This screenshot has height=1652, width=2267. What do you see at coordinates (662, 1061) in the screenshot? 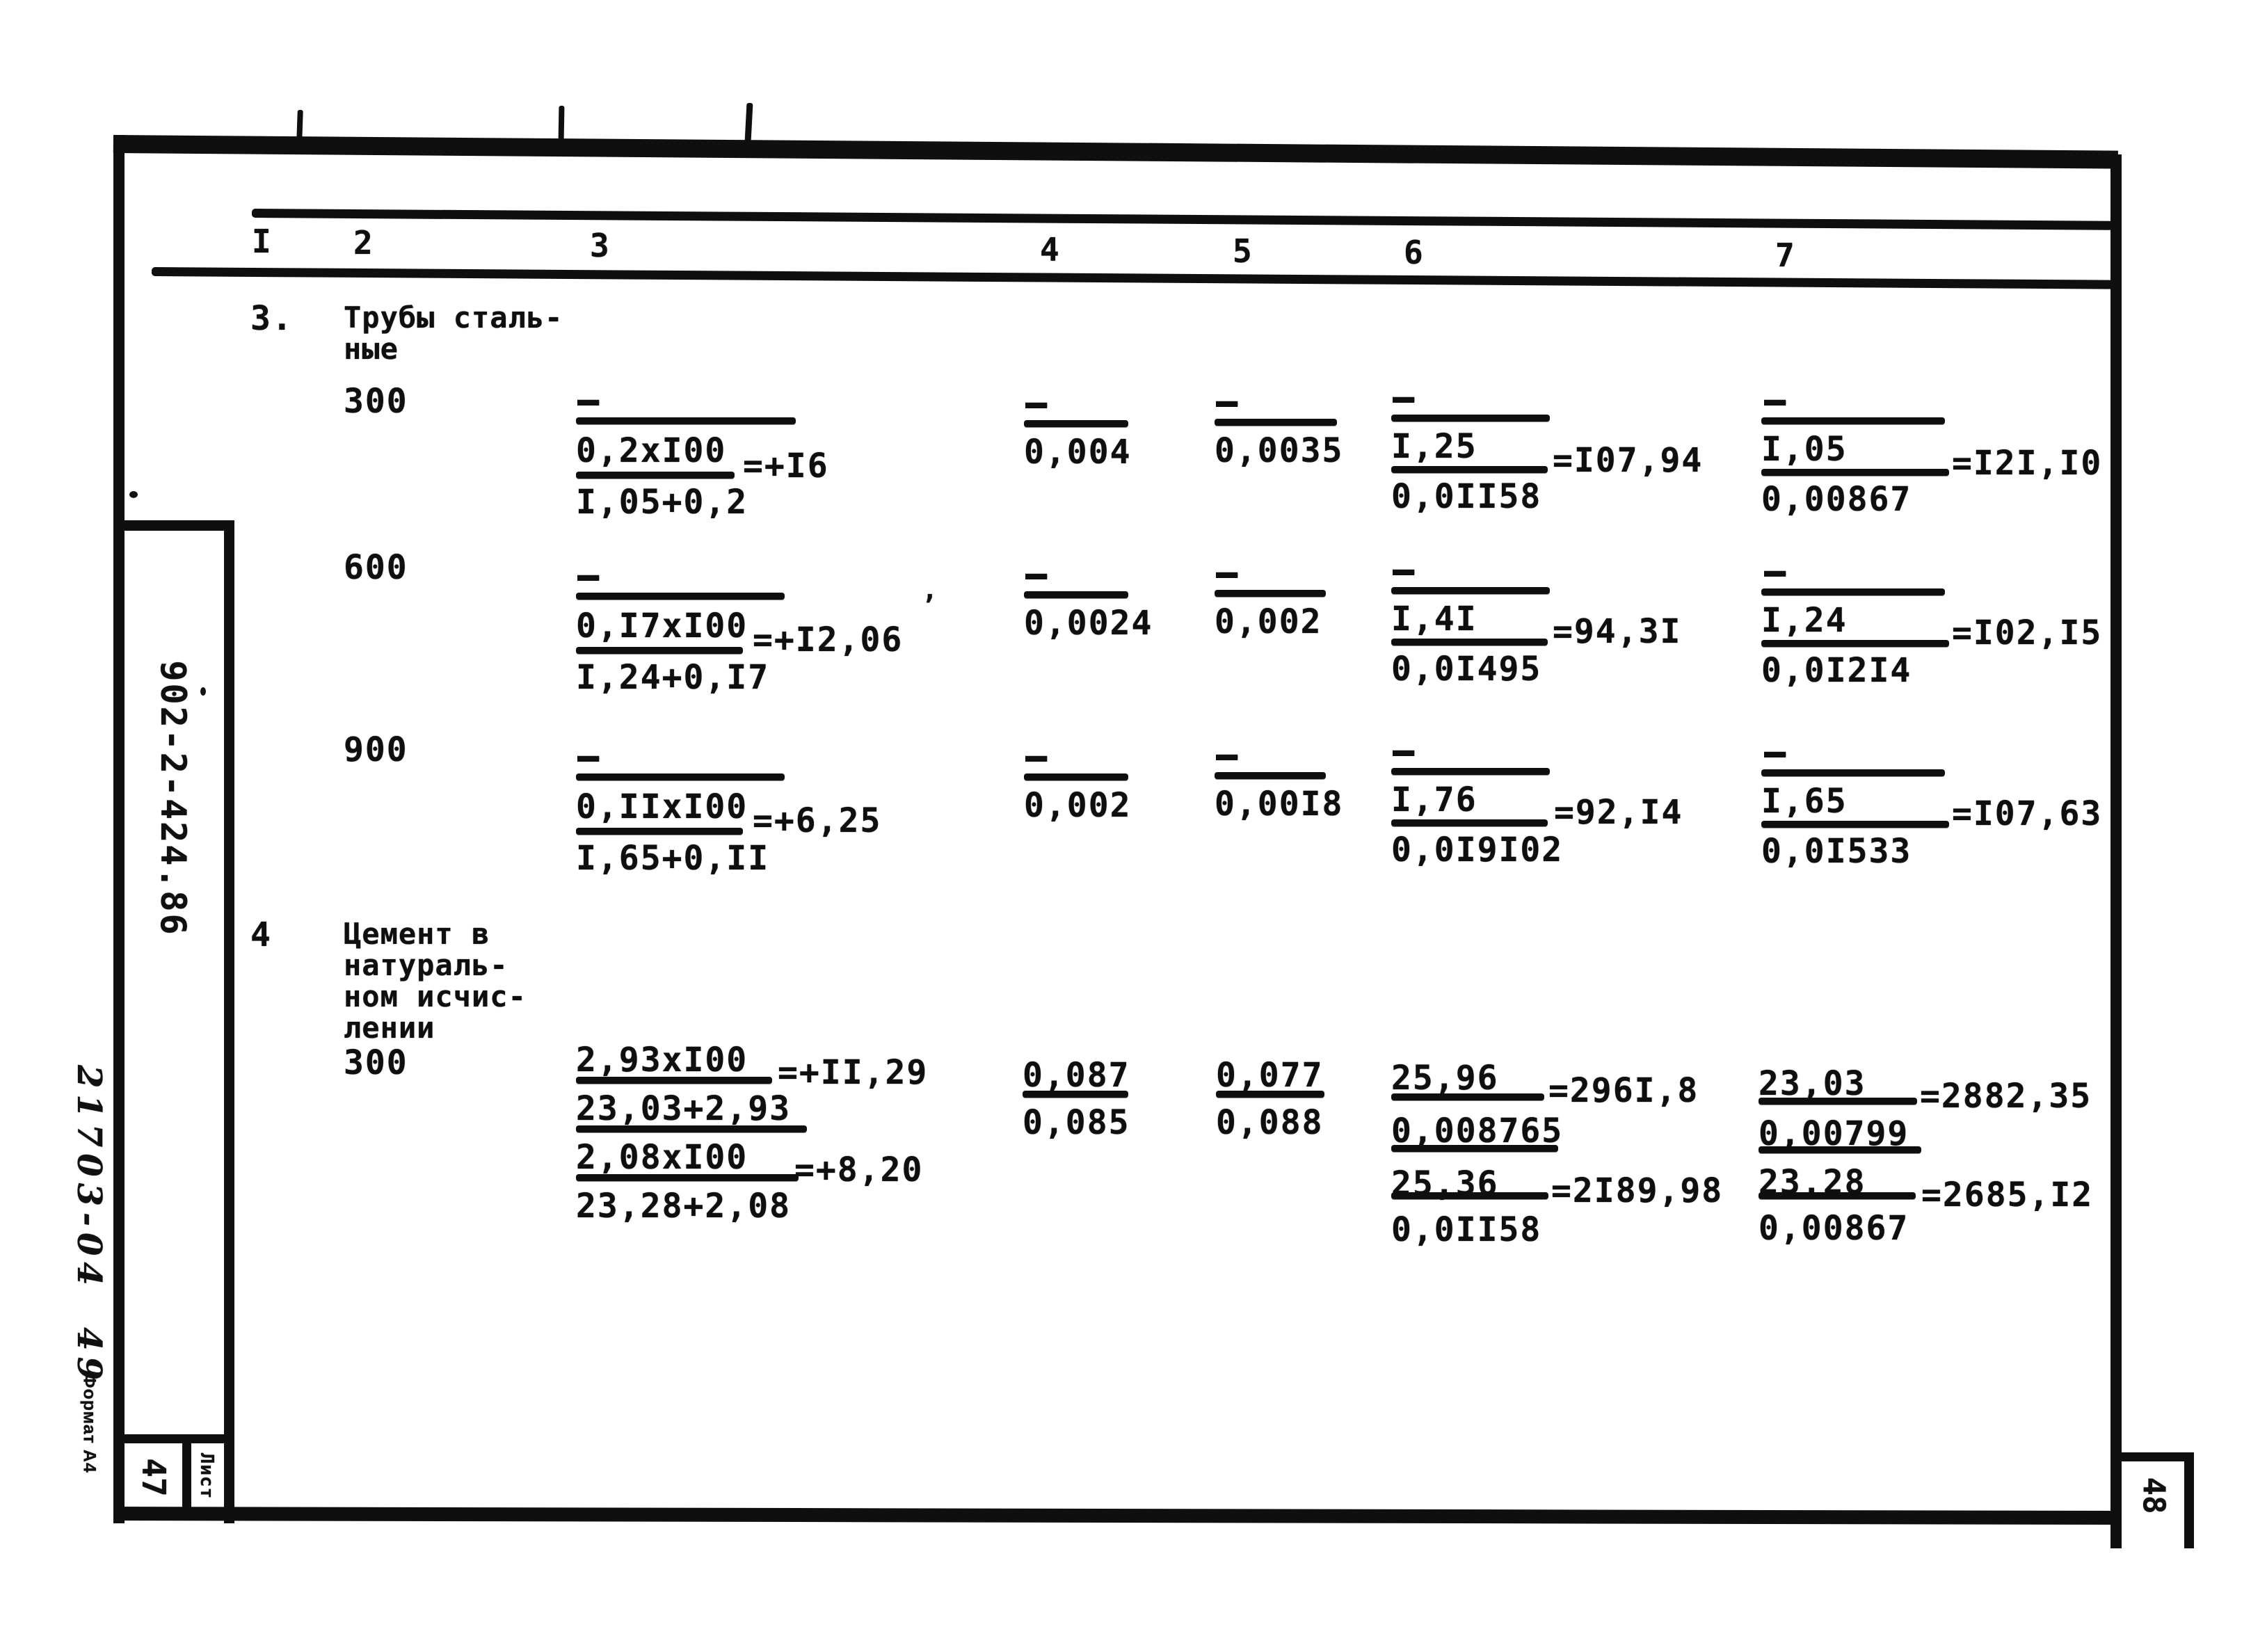
I see `fraction-numerator: 2,93xI00` at bounding box center [662, 1061].